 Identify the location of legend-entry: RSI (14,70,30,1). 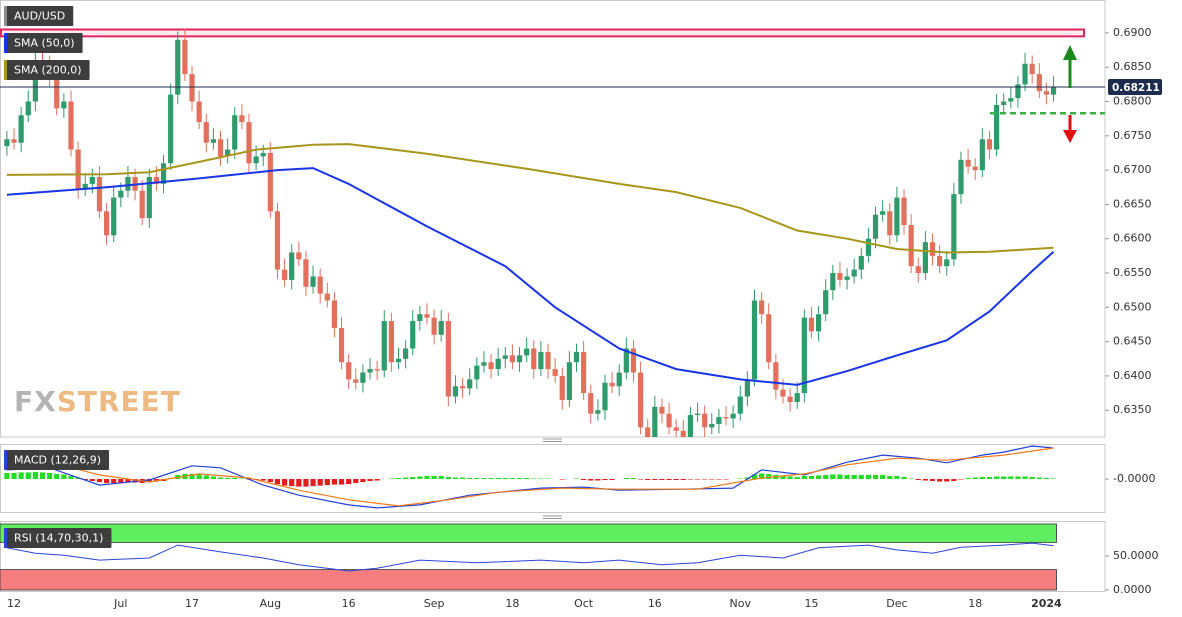
(58, 538).